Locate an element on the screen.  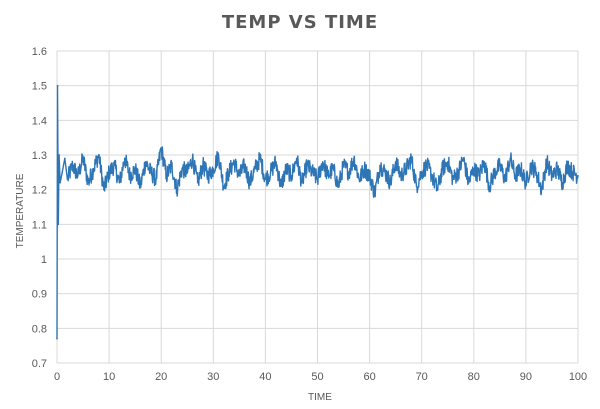
y-axis-label: TEMPERATURE is located at coordinates (20, 210).